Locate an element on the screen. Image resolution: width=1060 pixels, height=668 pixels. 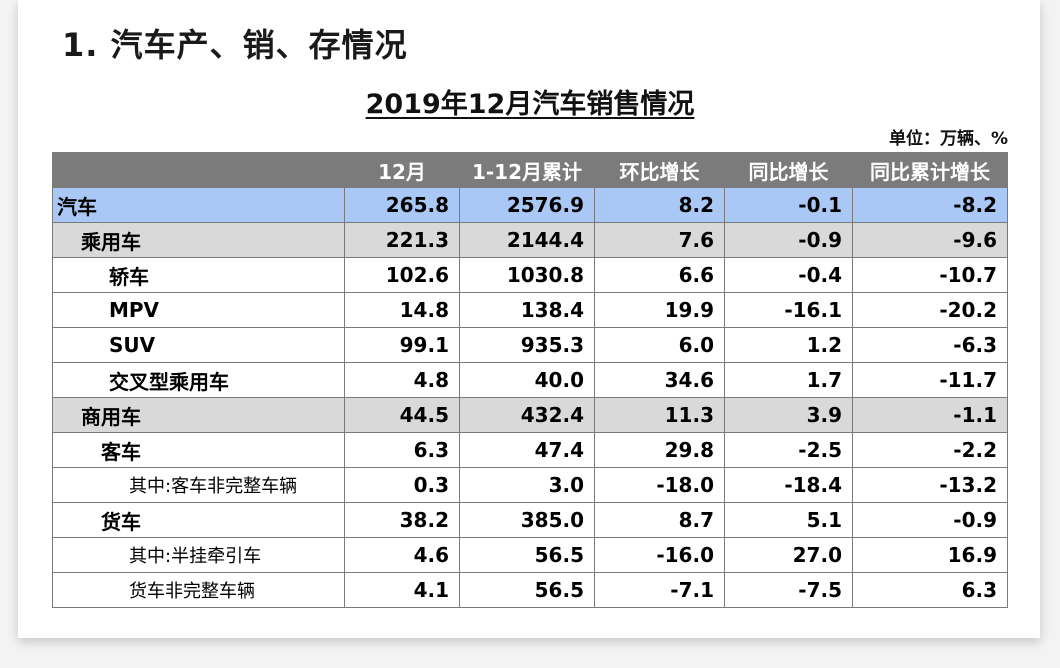
table-title: 2019年12月汽车销售情况 is located at coordinates (530, 101).